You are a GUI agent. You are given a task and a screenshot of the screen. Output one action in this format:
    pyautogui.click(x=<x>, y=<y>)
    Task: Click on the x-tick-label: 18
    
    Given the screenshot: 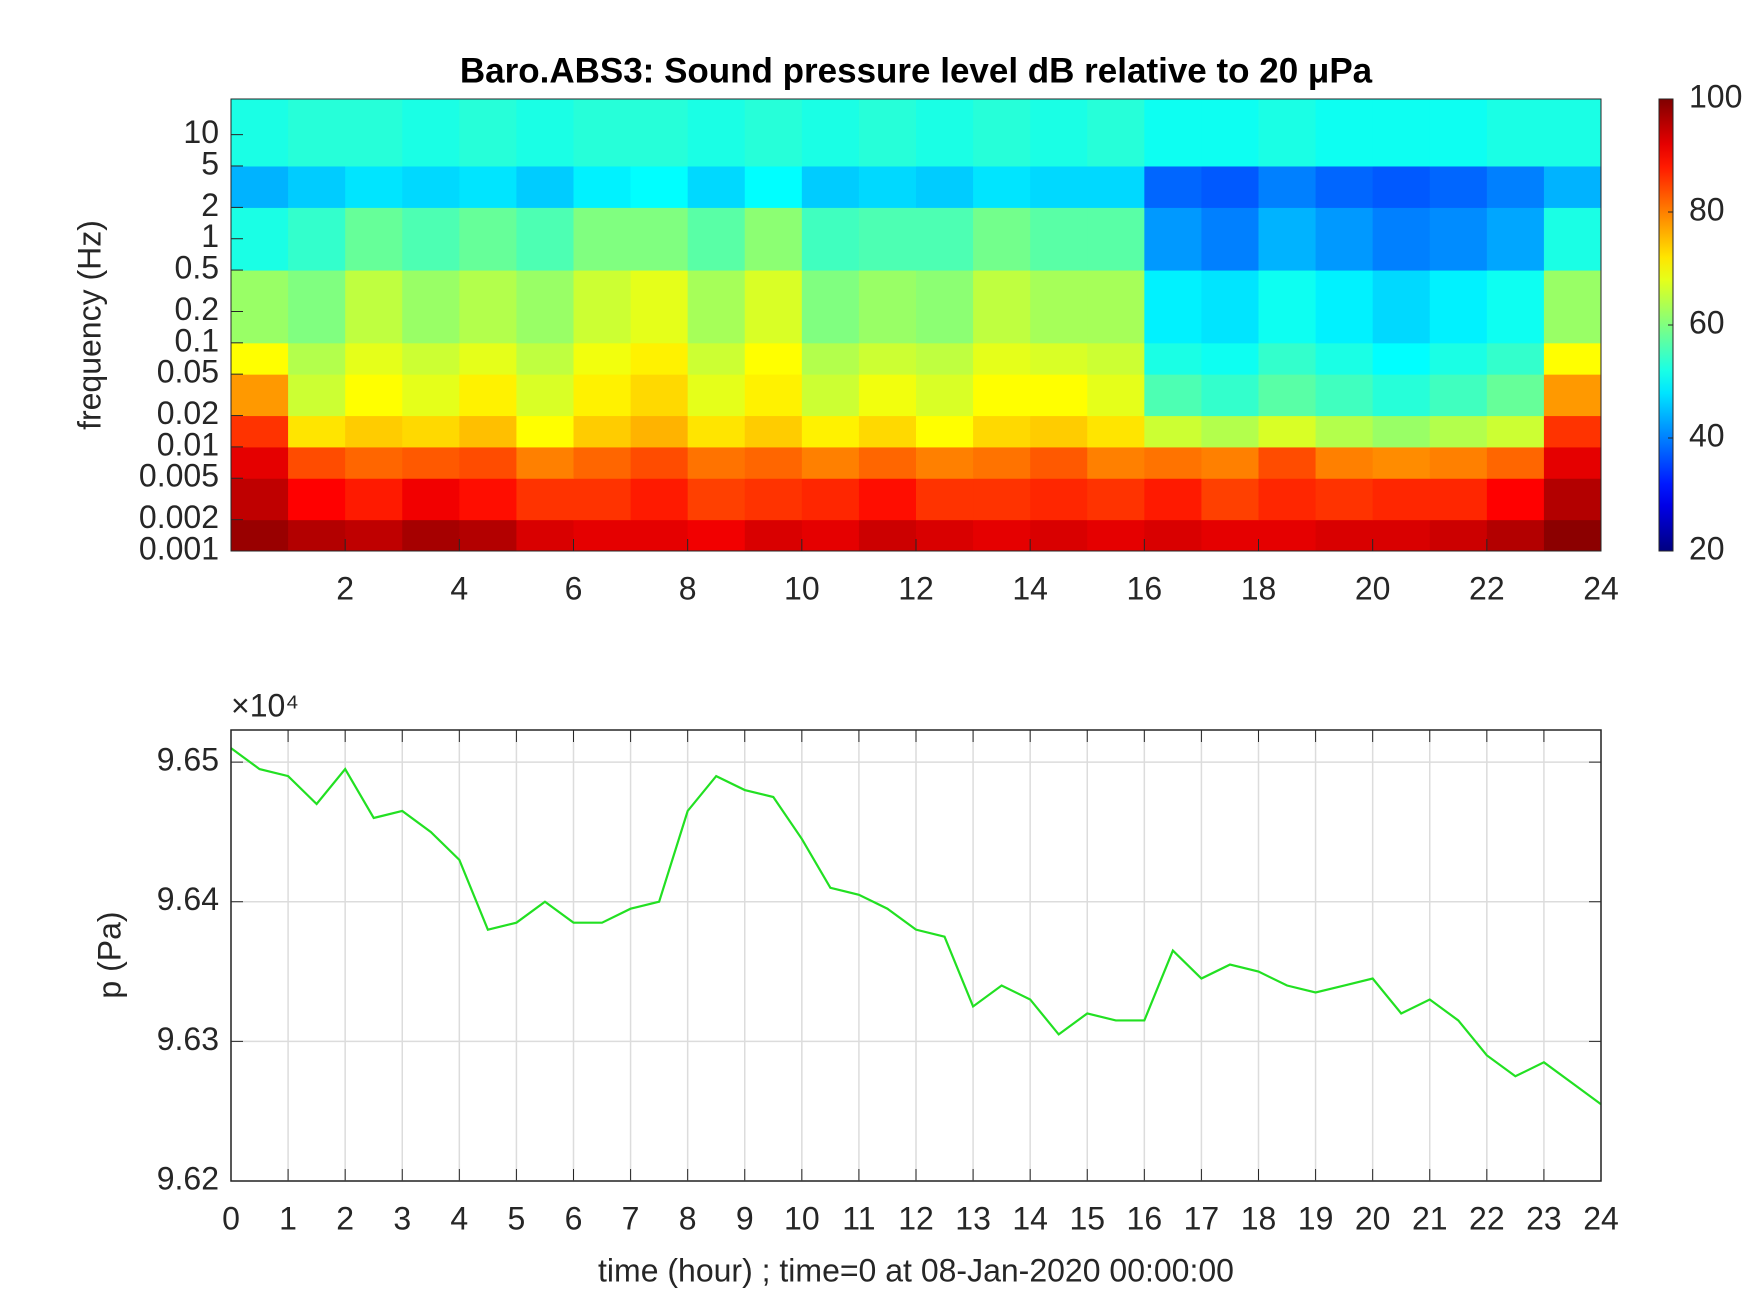 What is the action you would take?
    pyautogui.click(x=1259, y=588)
    